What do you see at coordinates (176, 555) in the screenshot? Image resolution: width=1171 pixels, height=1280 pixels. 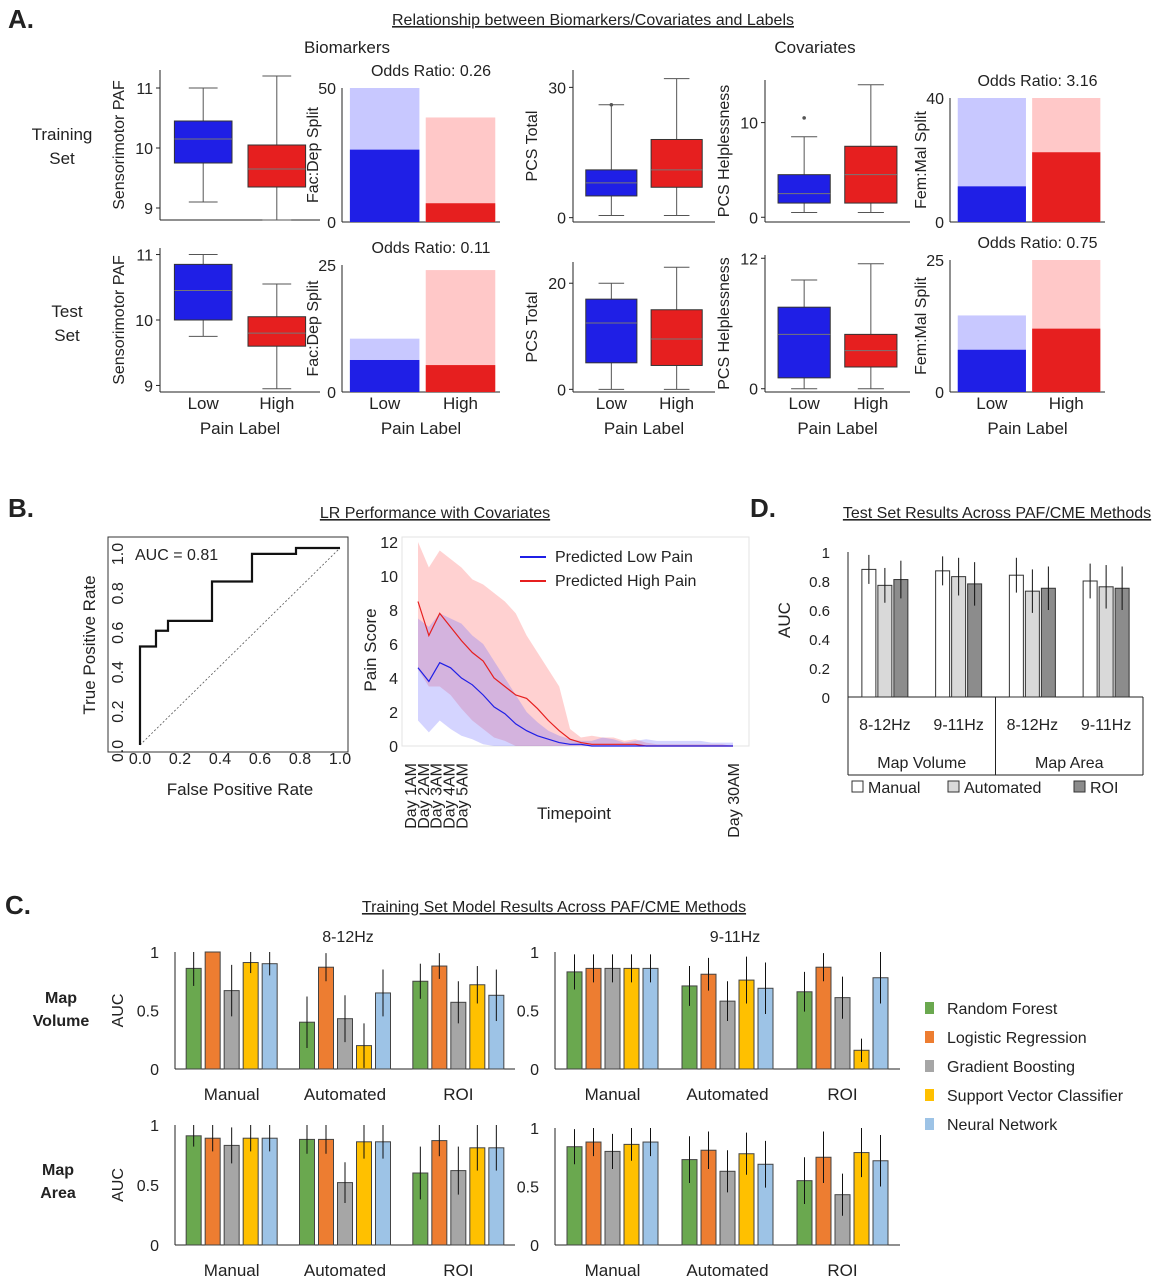 I see `auc-annotation: AUC = 0.81` at bounding box center [176, 555].